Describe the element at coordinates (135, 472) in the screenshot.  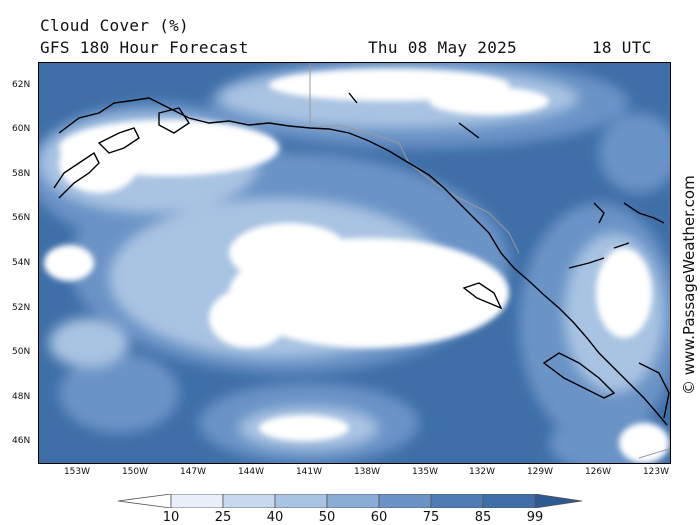
I see `lon-label: 150W` at that location.